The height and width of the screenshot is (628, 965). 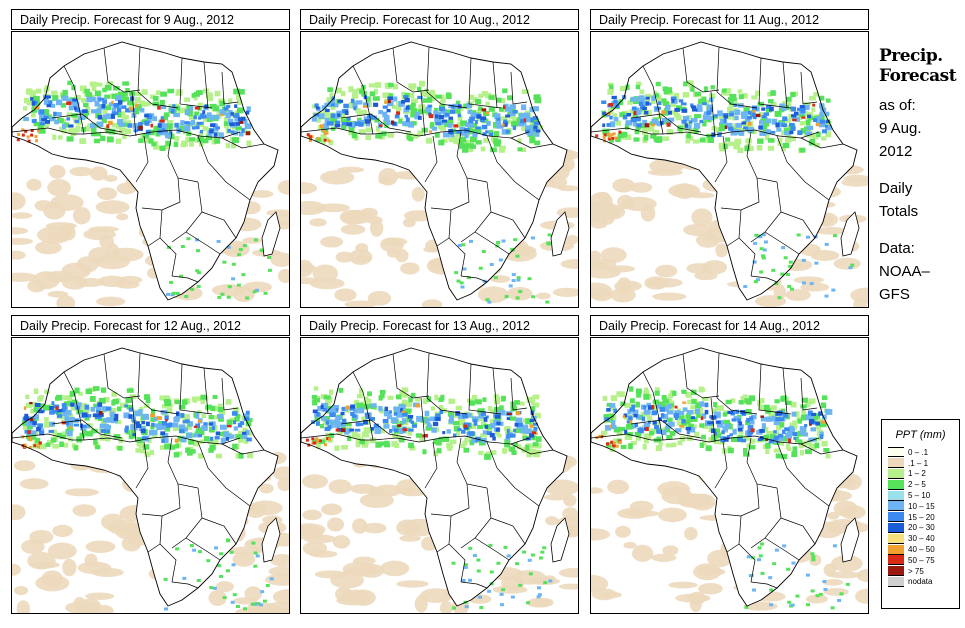 What do you see at coordinates (729, 325) in the screenshot?
I see `panel-title: Daily Precip. Forecast for 14 Aug., 2012` at bounding box center [729, 325].